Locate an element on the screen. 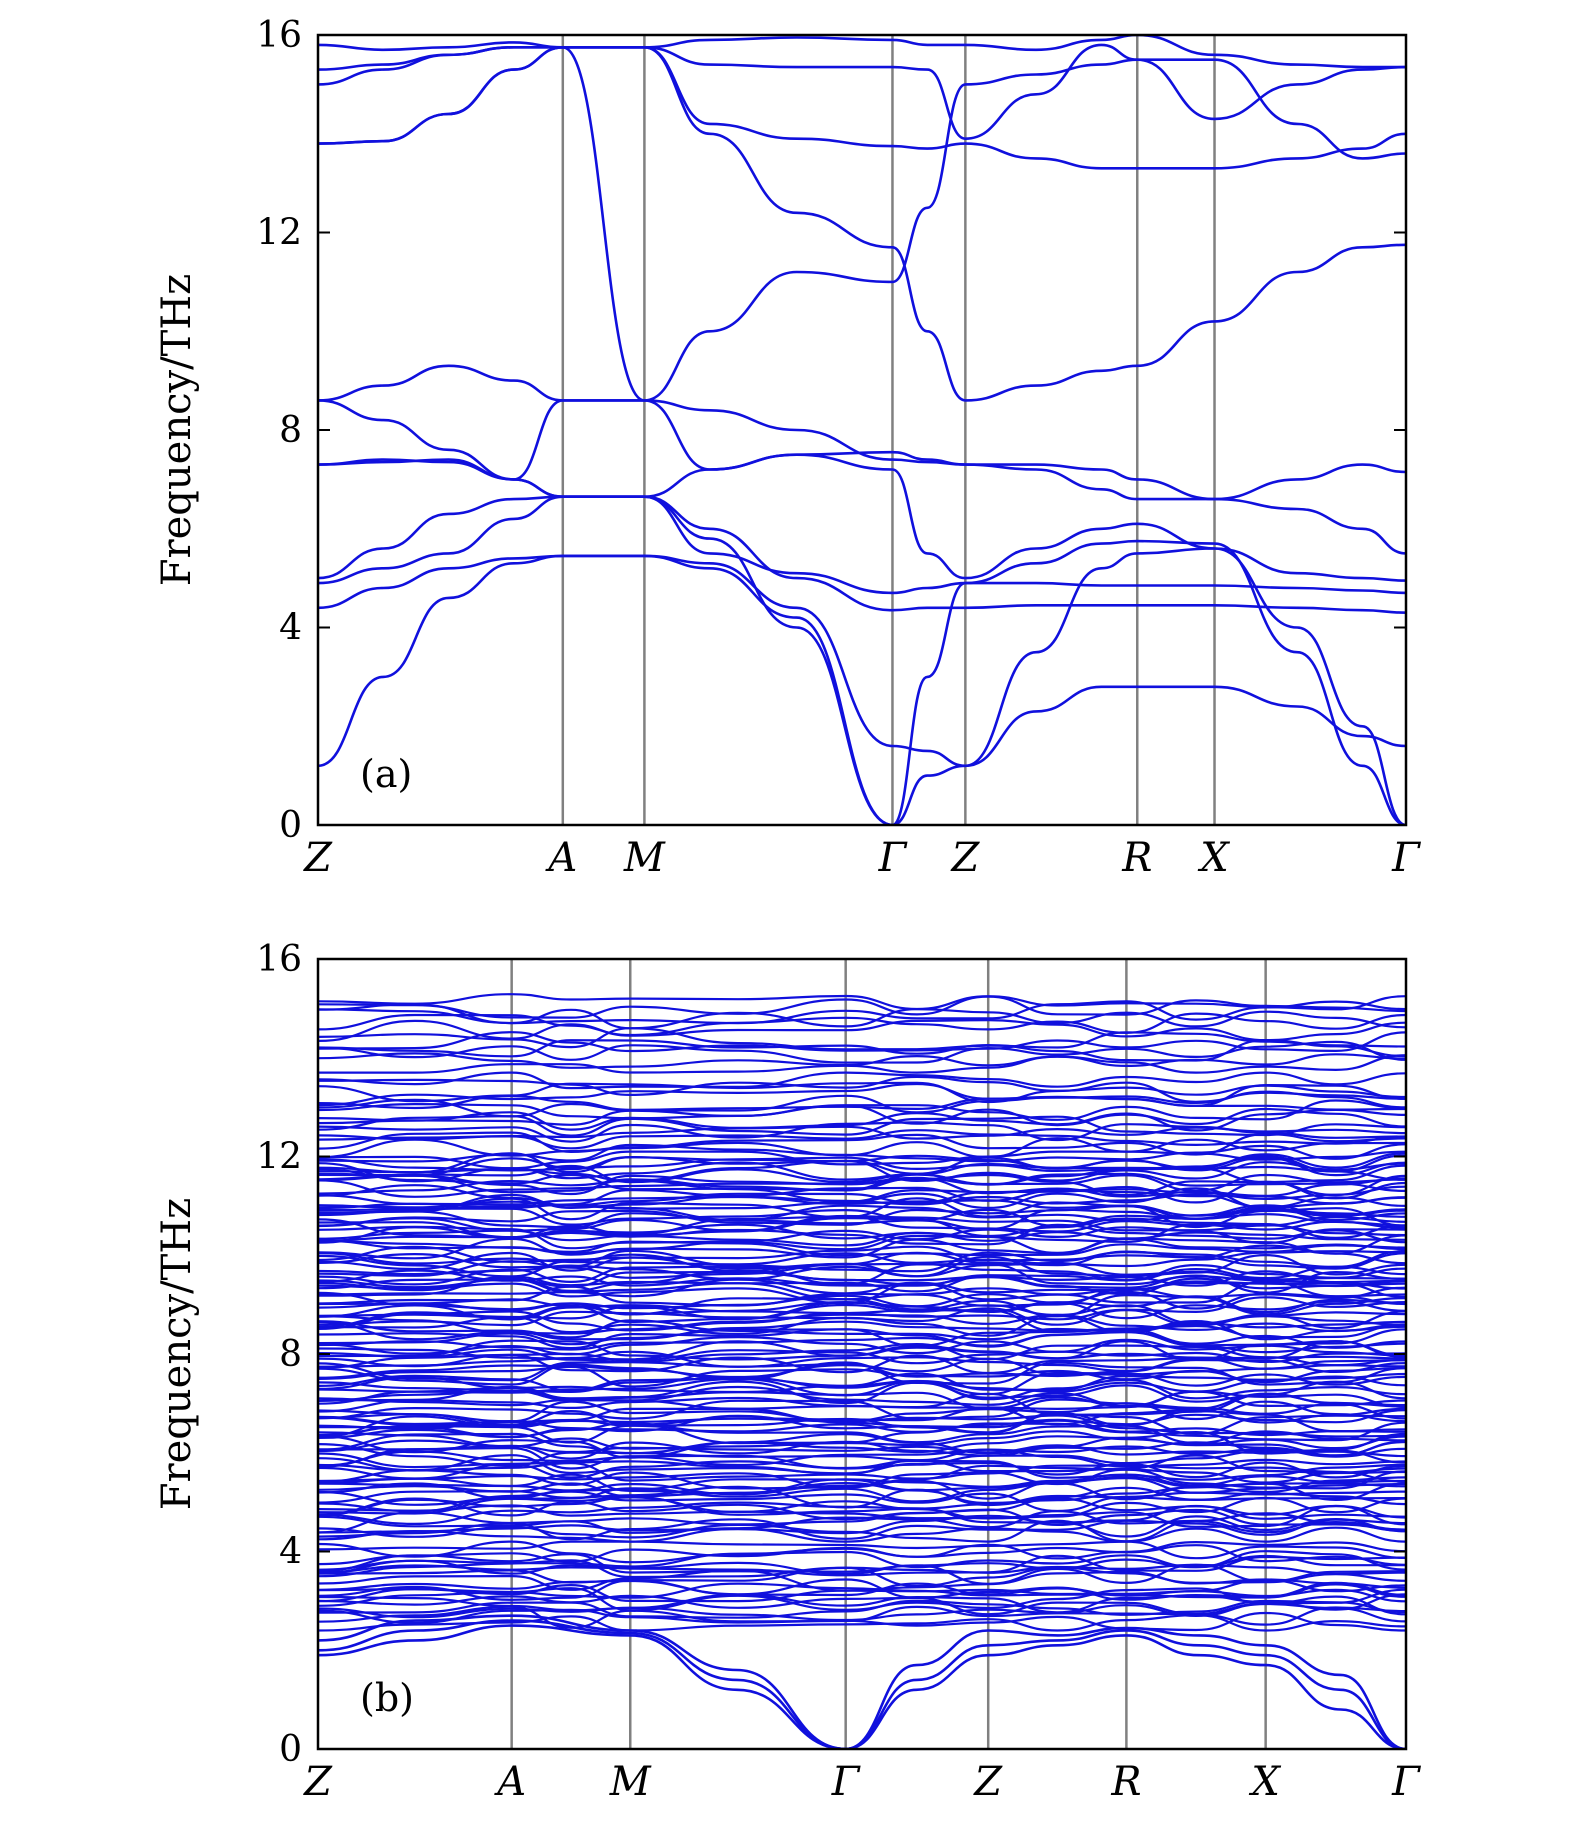 Image resolution: width=1575 pixels, height=1821 pixels. acoustic-band is located at coordinates (862, 1684).